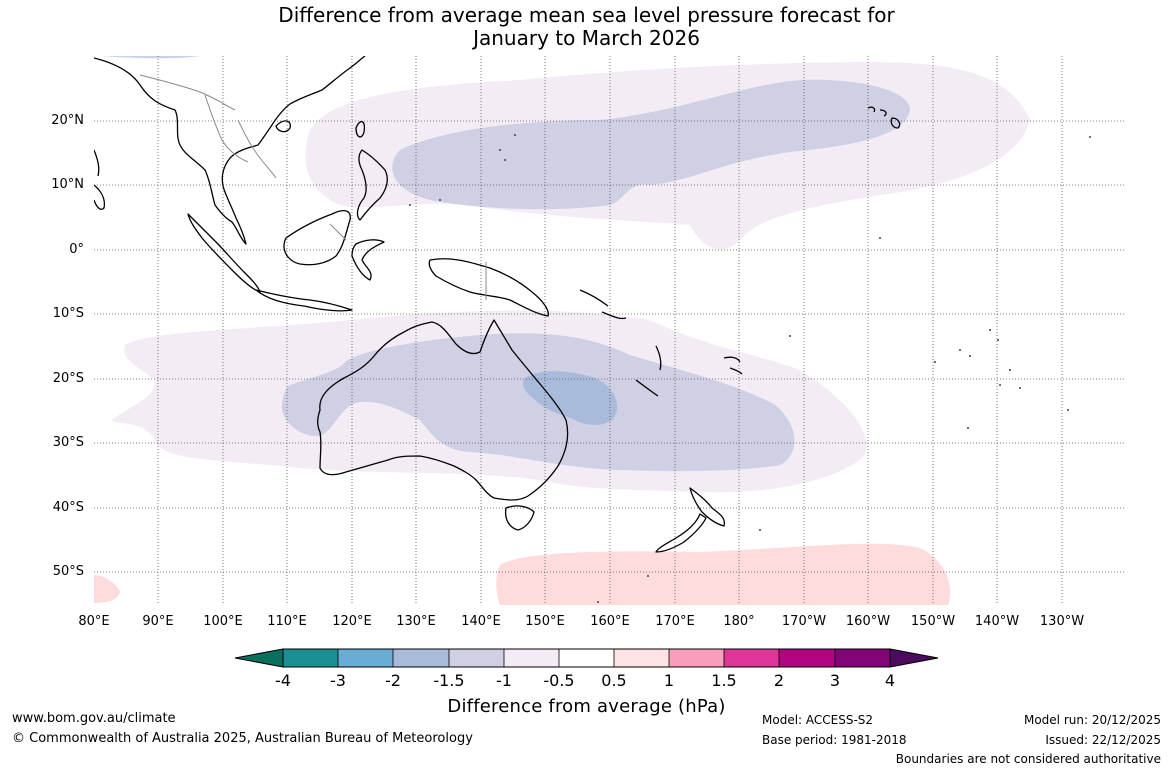  I want to click on colorbar-extend-low, so click(259, 658).